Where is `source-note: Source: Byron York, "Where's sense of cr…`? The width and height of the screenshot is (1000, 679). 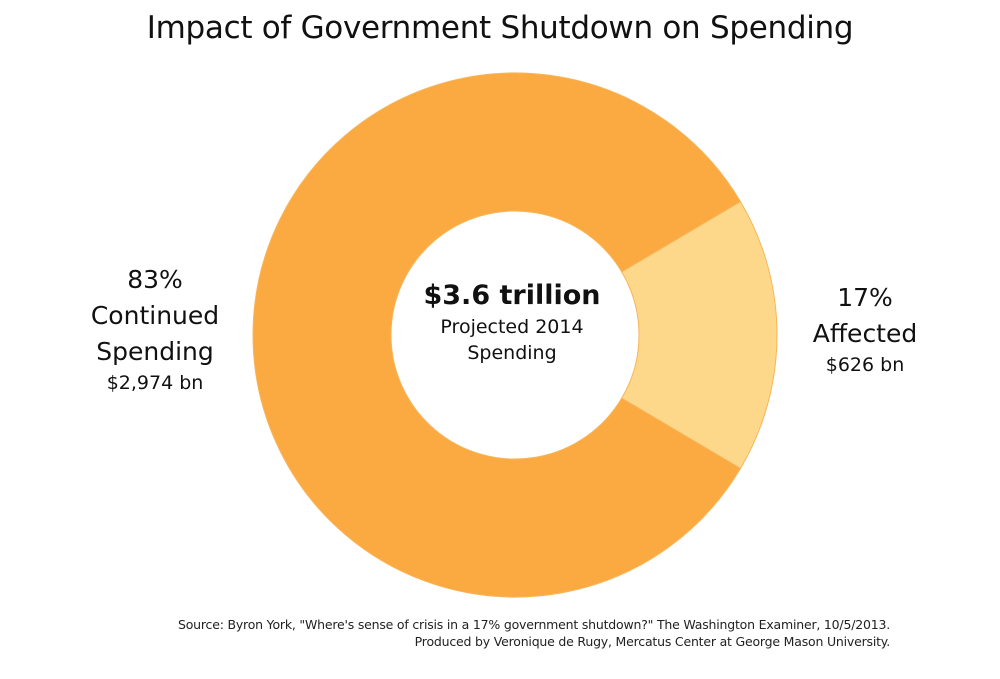 source-note: Source: Byron York, "Where's sense of cr… is located at coordinates (475, 633).